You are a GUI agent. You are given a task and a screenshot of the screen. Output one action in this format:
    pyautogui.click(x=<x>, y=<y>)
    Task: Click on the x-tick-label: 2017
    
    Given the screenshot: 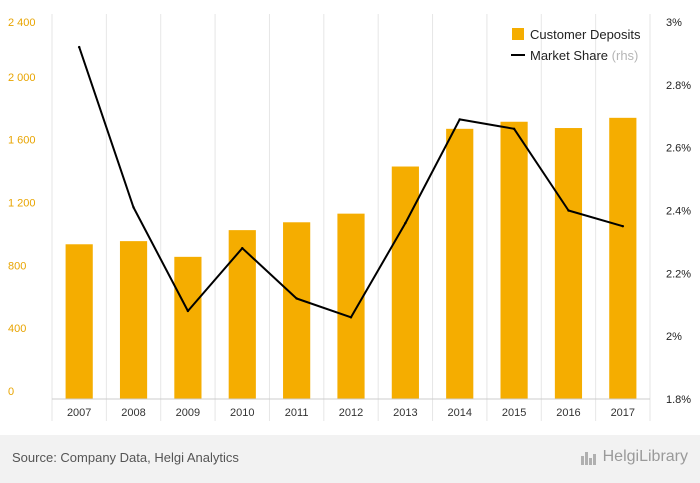 What is the action you would take?
    pyautogui.click(x=623, y=413)
    